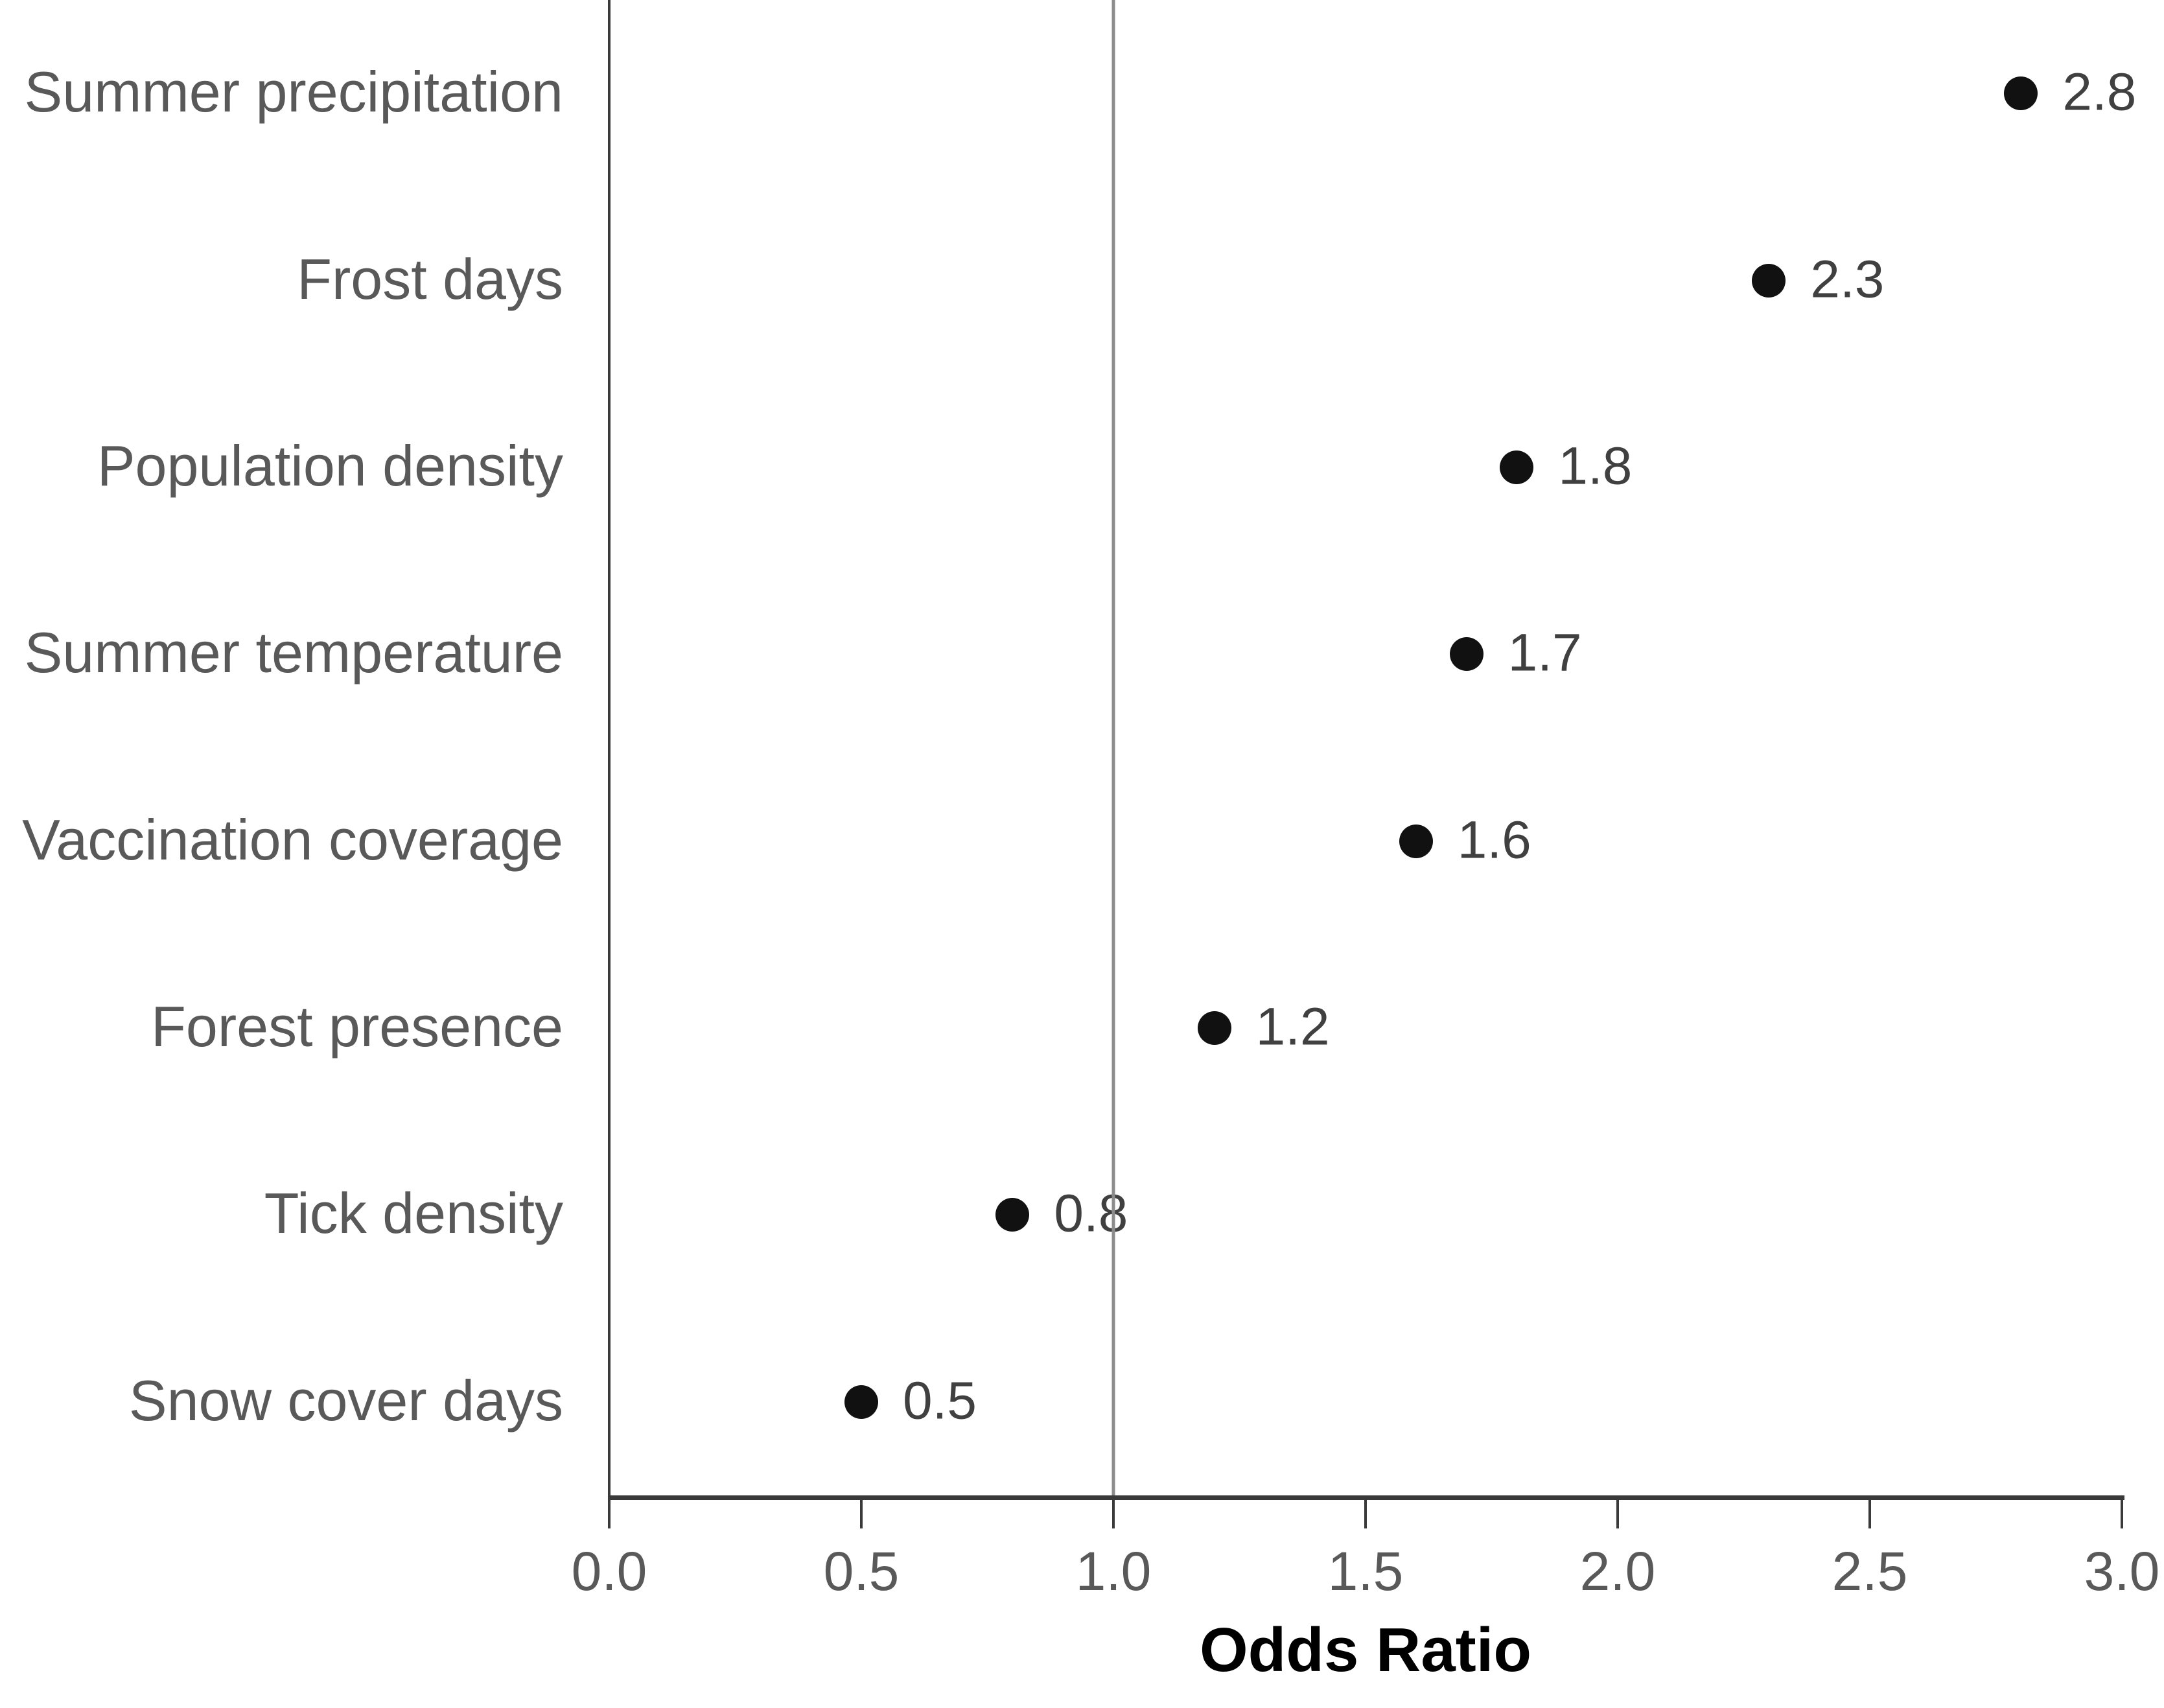 Image resolution: width=2164 pixels, height=1708 pixels. Describe the element at coordinates (1595, 466) in the screenshot. I see `data-point-value-label: 1.8` at that location.